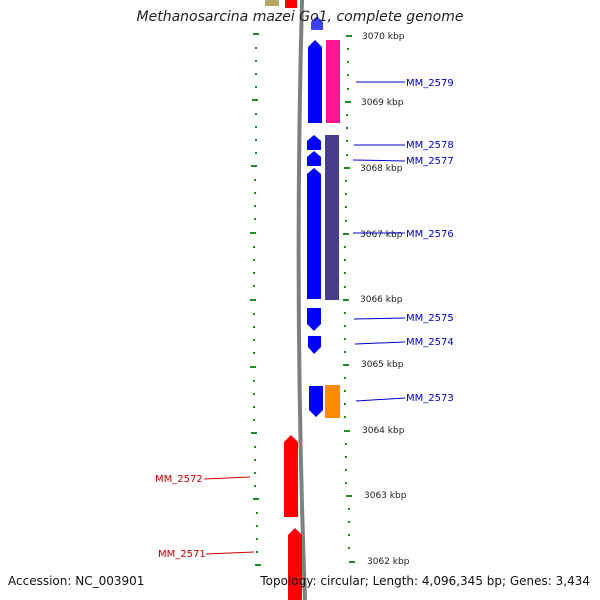 Image resolution: width=600 pixels, height=600 pixels. What do you see at coordinates (381, 169) in the screenshot?
I see `tick-label: 3068 kbp` at bounding box center [381, 169].